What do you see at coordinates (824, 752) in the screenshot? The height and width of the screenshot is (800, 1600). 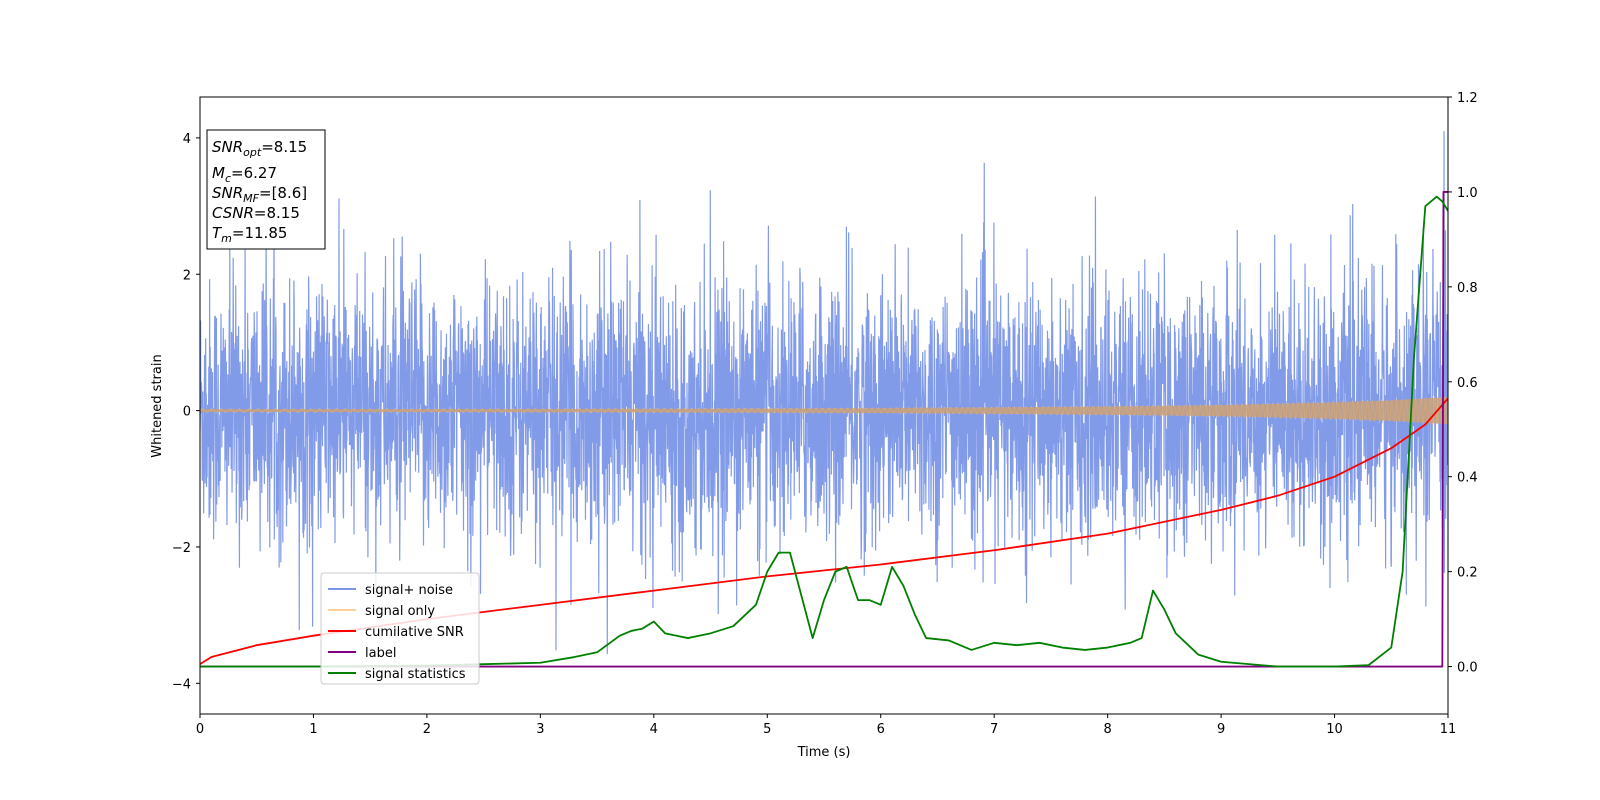 I see `x-axis-label: Time (s)` at bounding box center [824, 752].